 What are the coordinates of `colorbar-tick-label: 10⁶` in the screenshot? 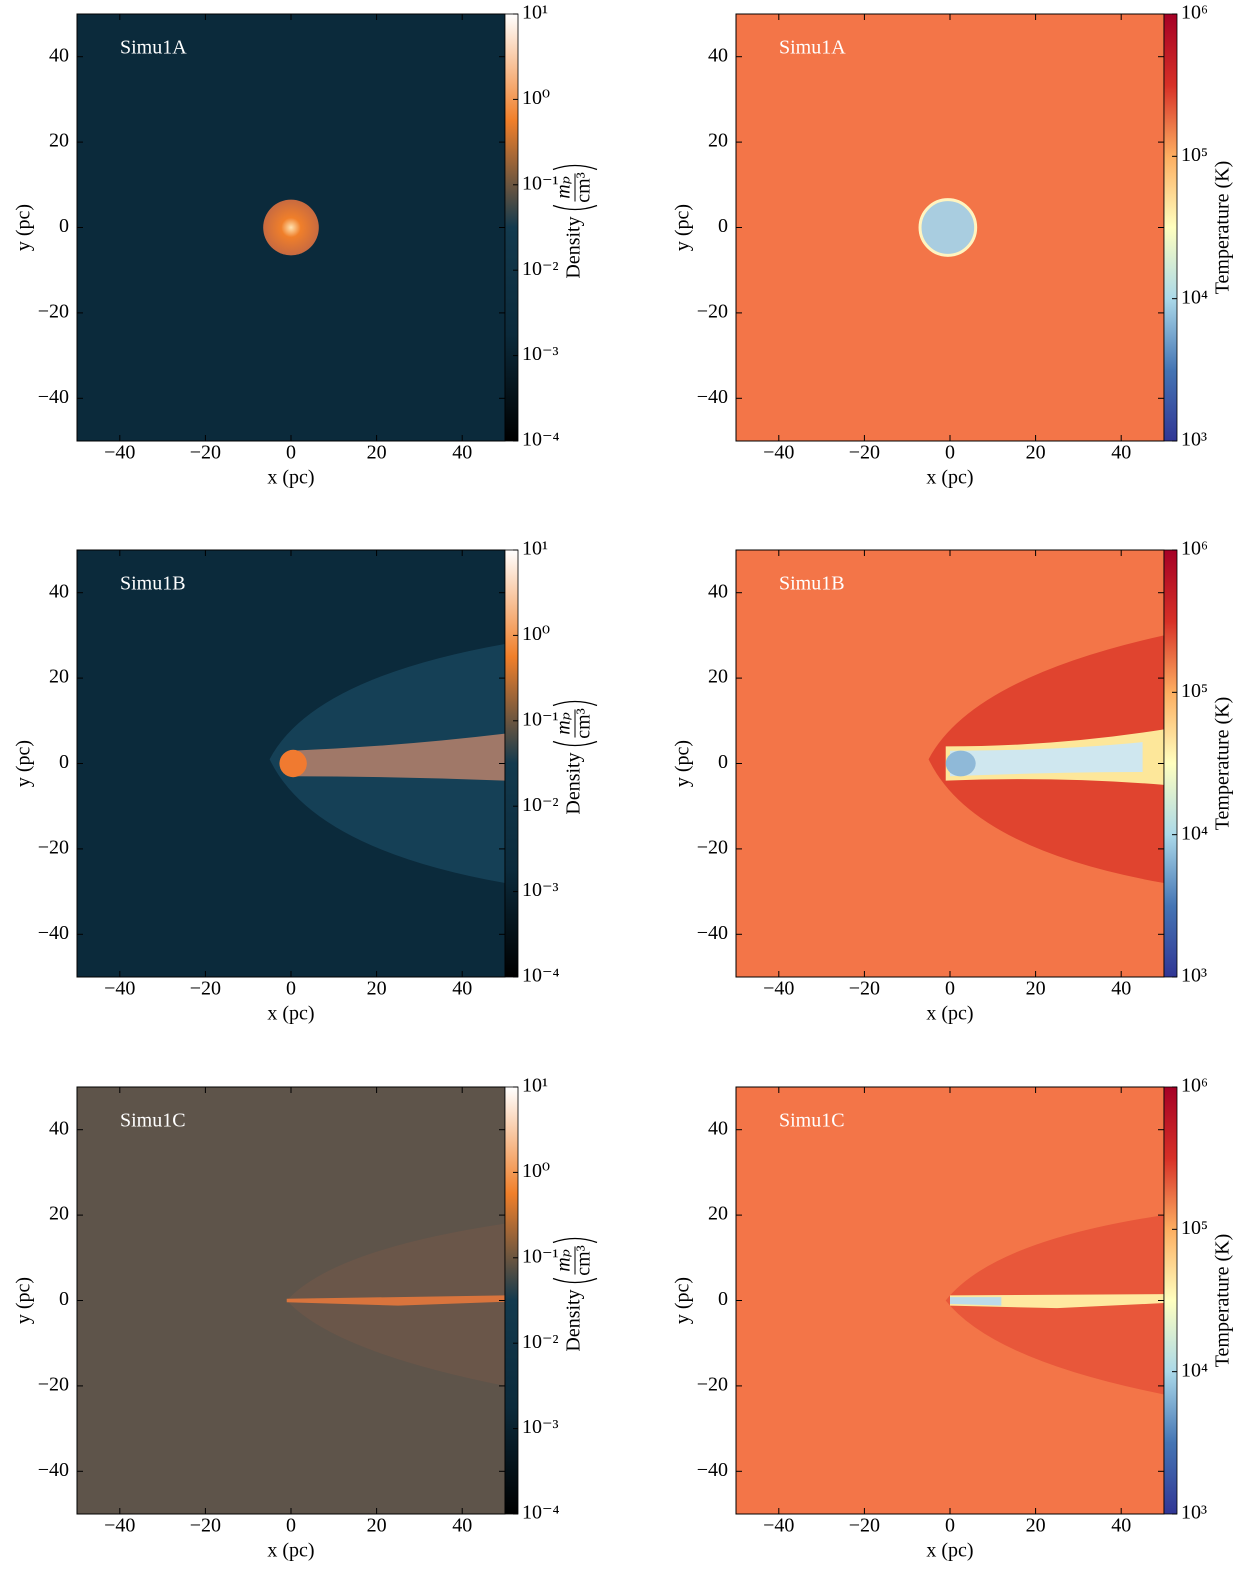 It's located at (1194, 549).